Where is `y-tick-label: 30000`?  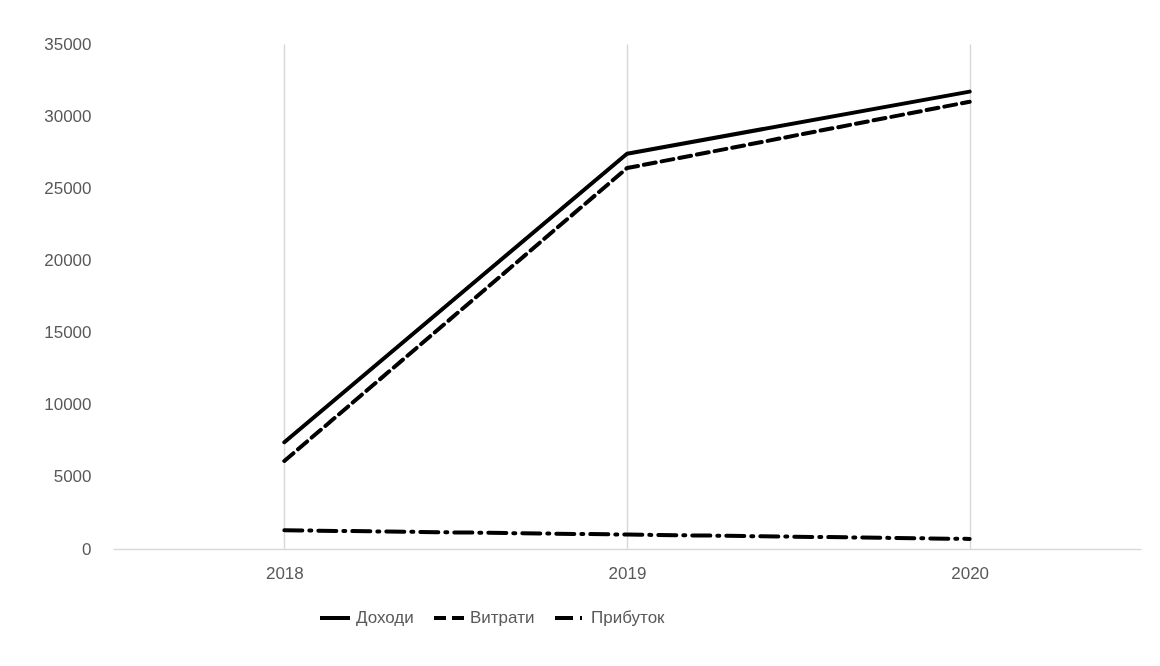 y-tick-label: 30000 is located at coordinates (68, 116).